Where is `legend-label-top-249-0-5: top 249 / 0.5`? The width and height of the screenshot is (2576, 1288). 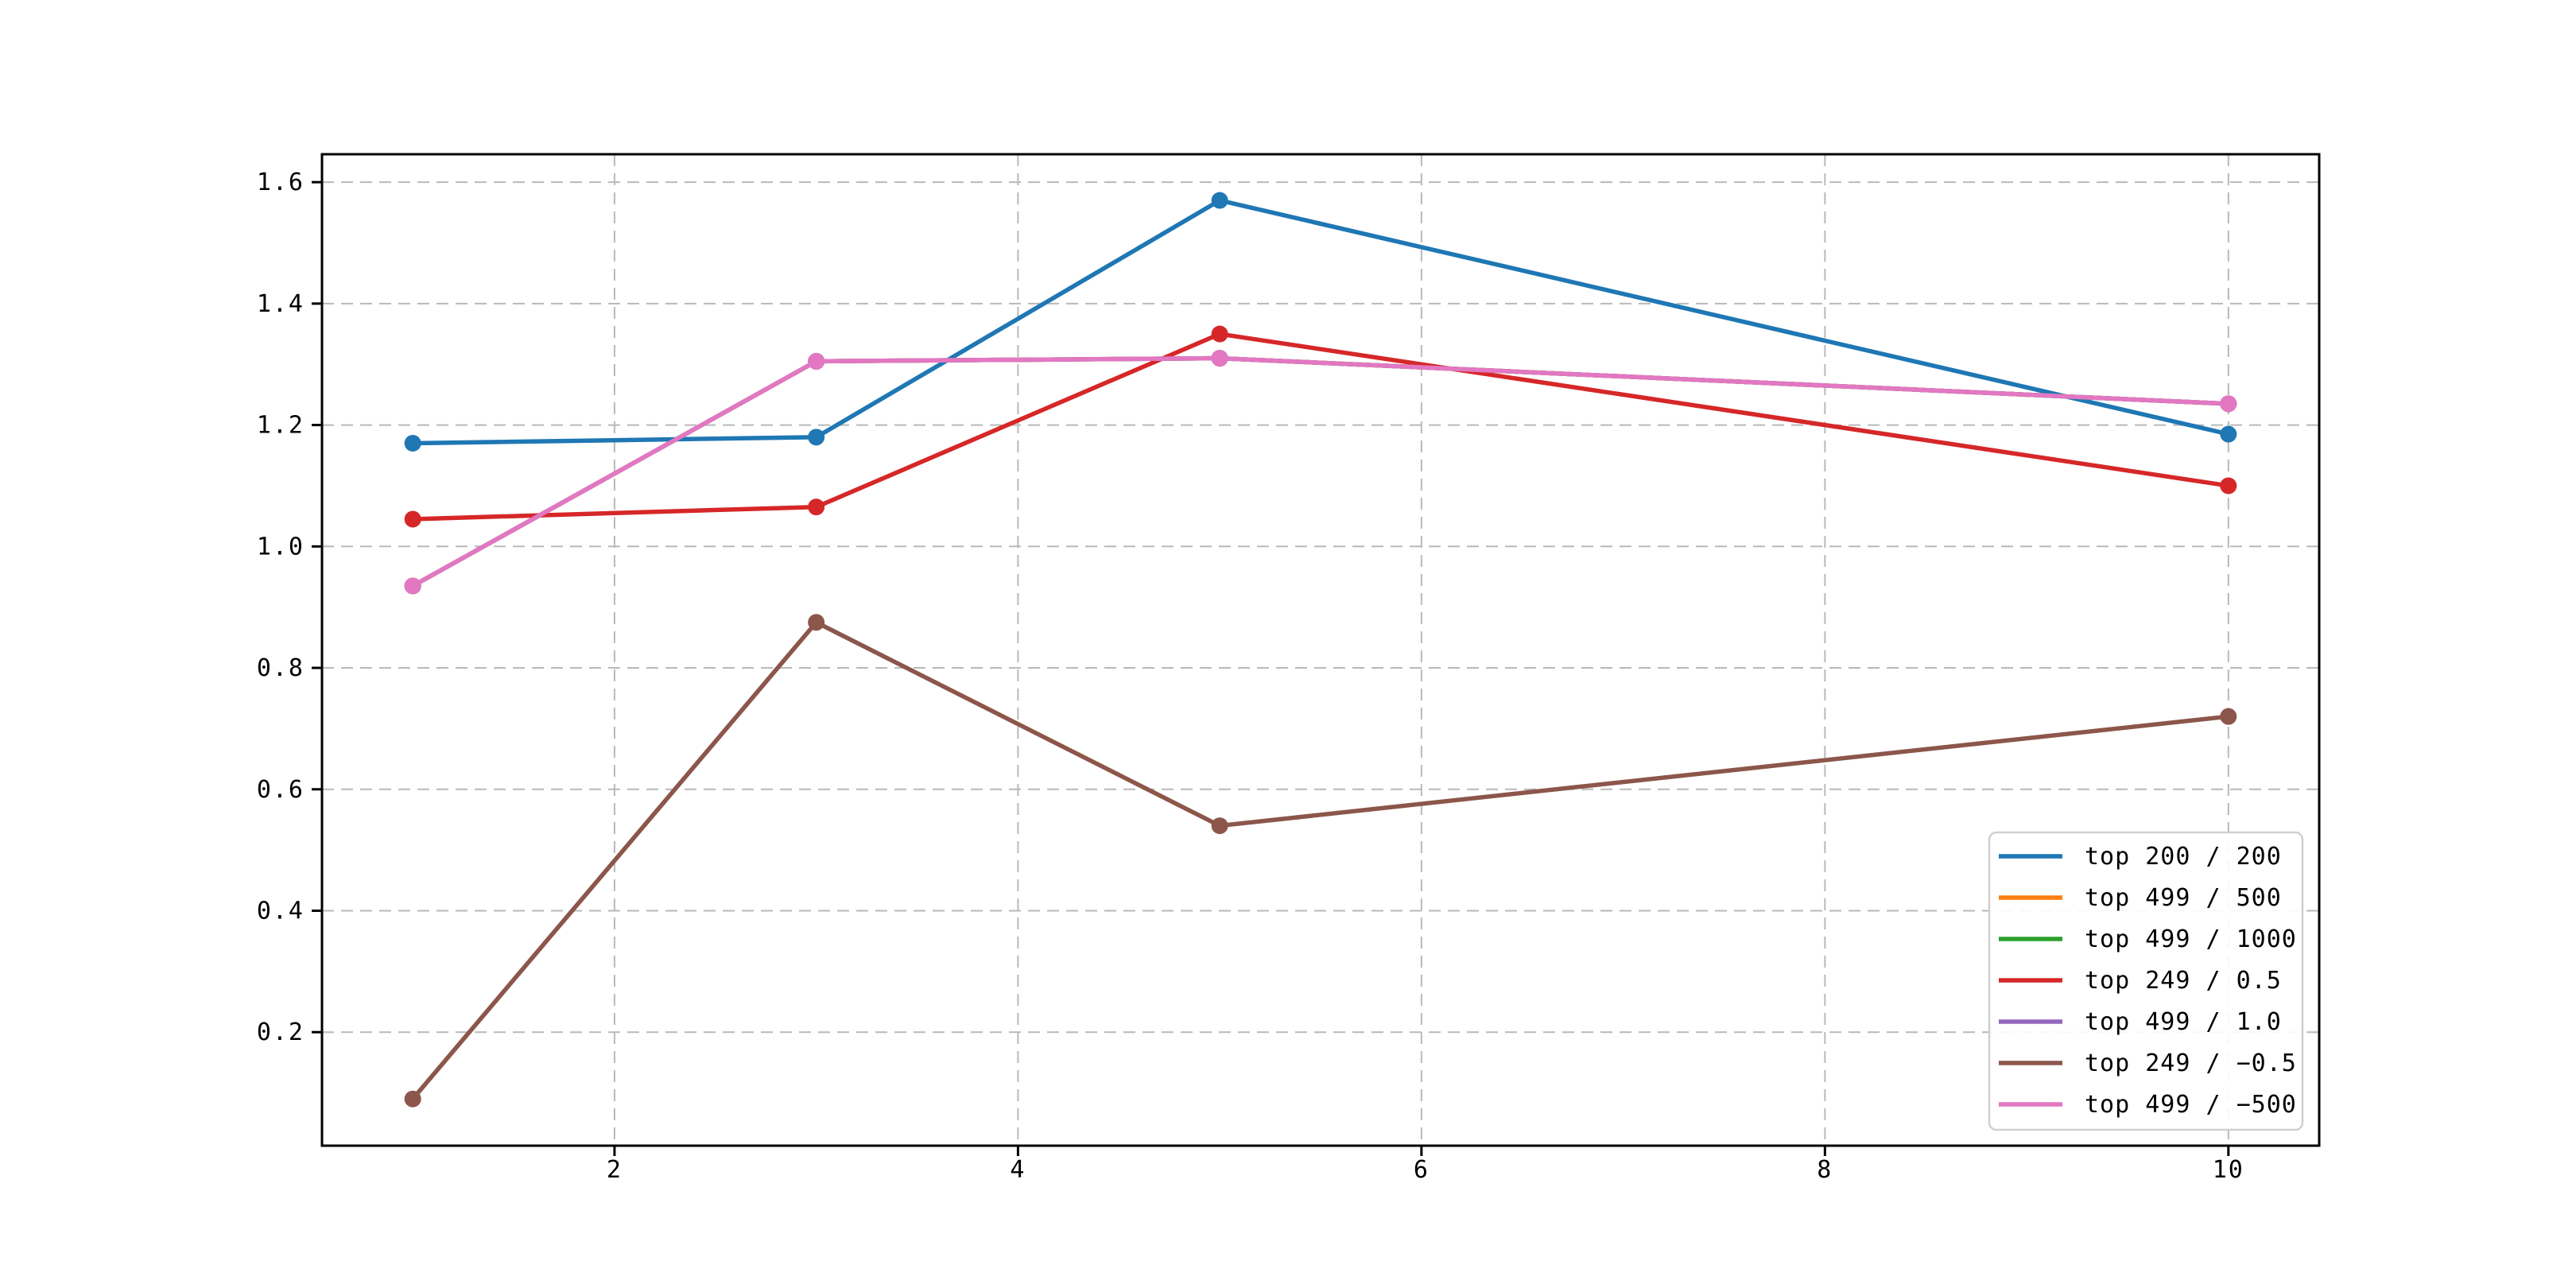
legend-label-top-249-0-5: top 249 / 0.5 is located at coordinates (2183, 981).